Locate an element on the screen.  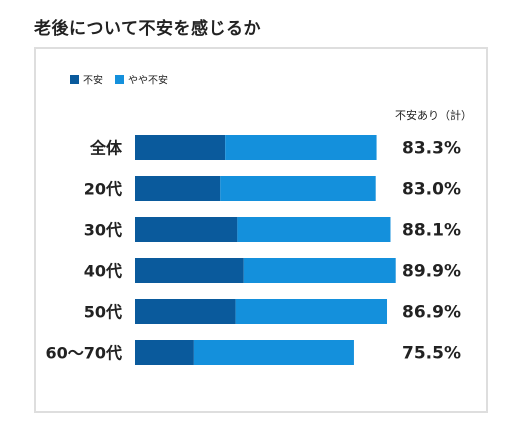
total-column-label: 不安あり（計） is located at coordinates (433, 115).